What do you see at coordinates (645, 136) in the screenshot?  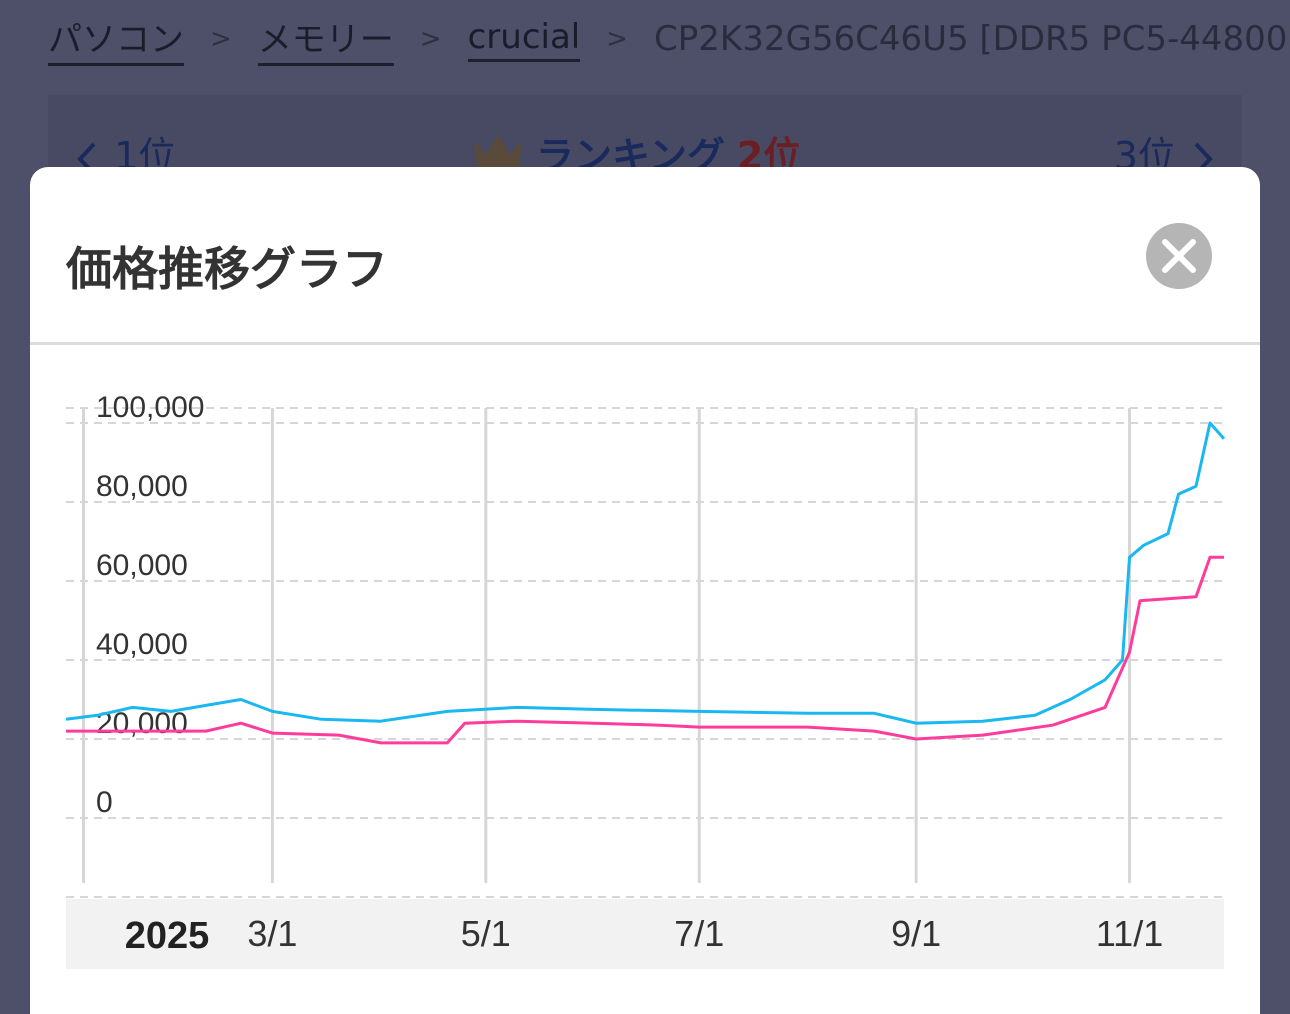 I see `ranking-bar: 1位 ランキング 2位 3位` at bounding box center [645, 136].